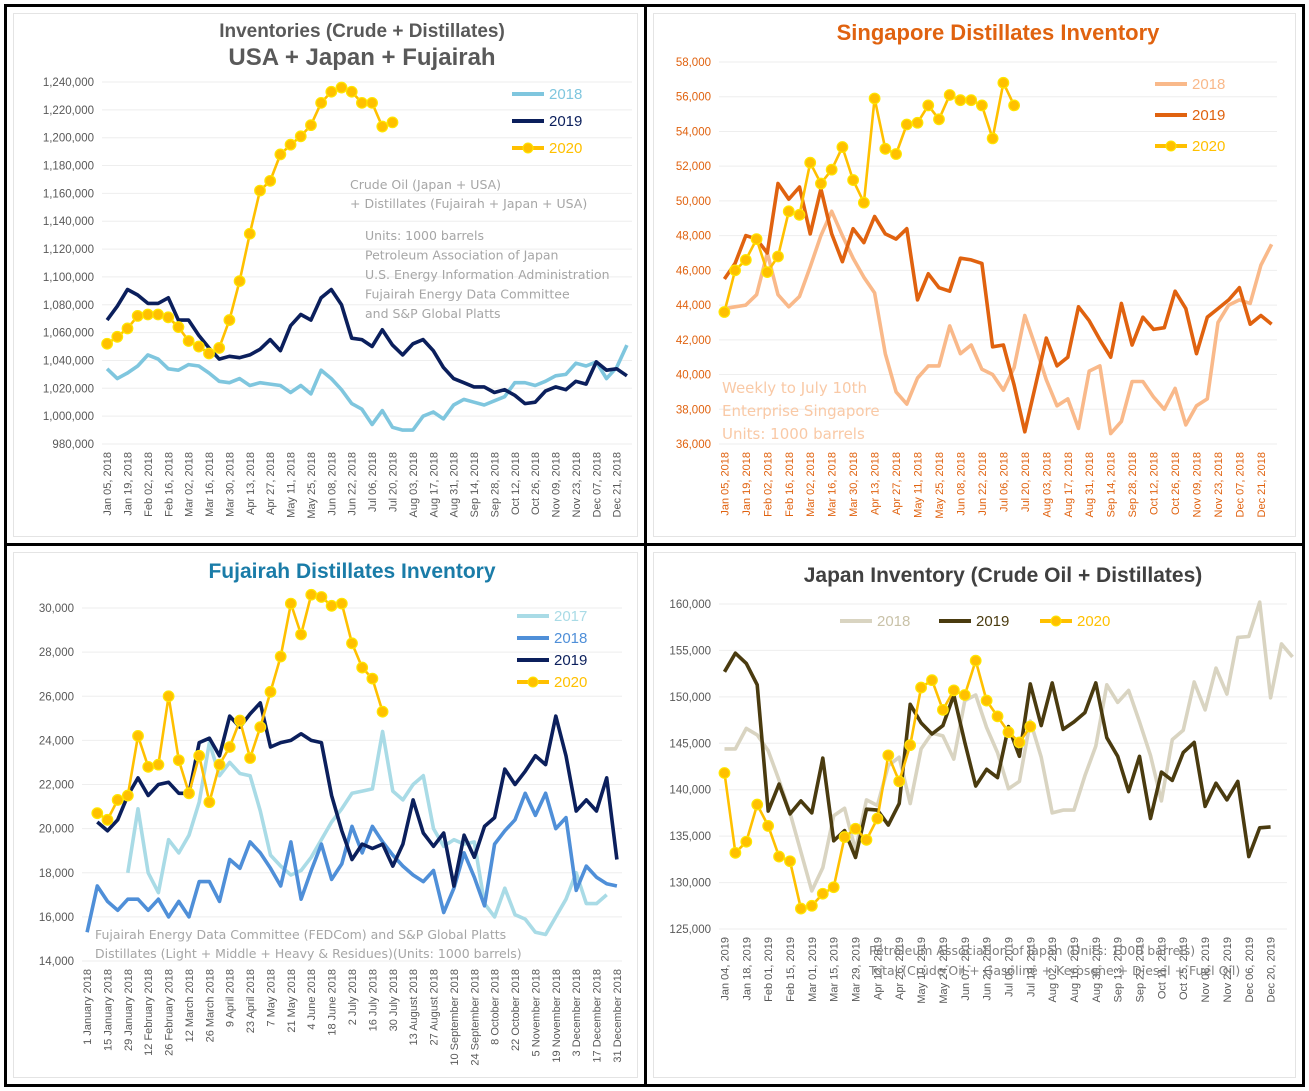 The width and height of the screenshot is (1309, 1091). I want to click on y-tick-label: 52,000, so click(693, 167).